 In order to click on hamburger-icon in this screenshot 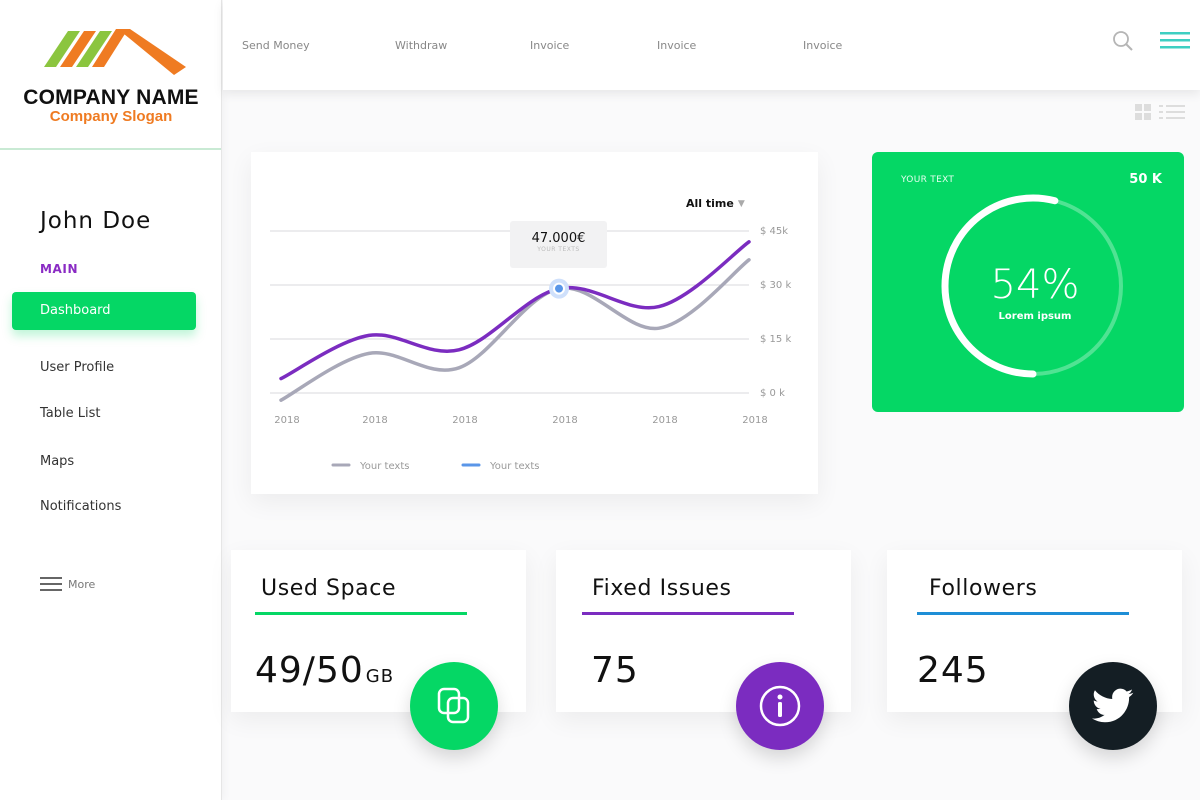, I will do `click(1175, 41)`.